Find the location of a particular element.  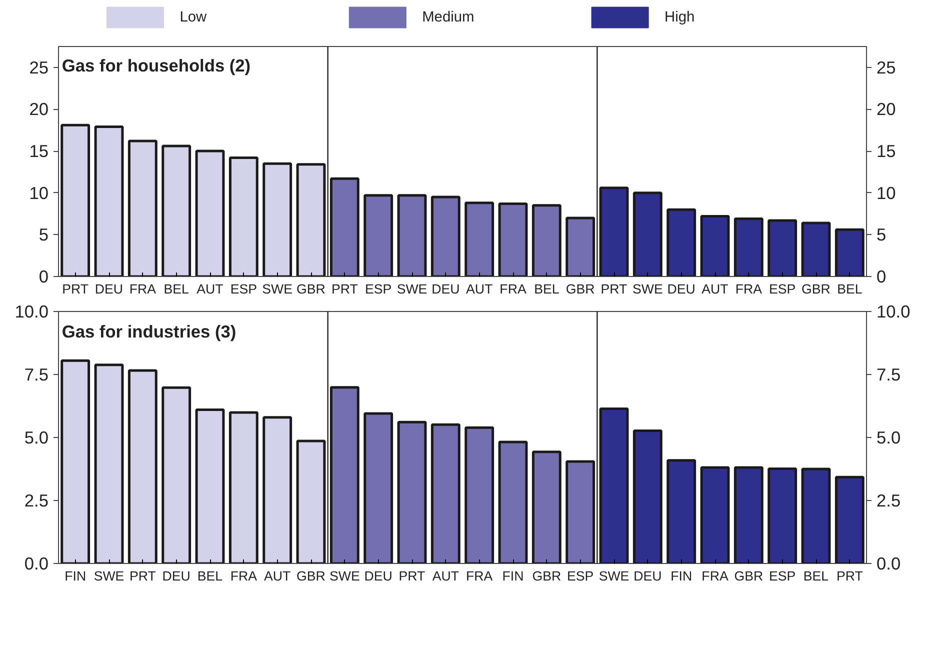

y2-tick-label: 15 is located at coordinates (886, 151).